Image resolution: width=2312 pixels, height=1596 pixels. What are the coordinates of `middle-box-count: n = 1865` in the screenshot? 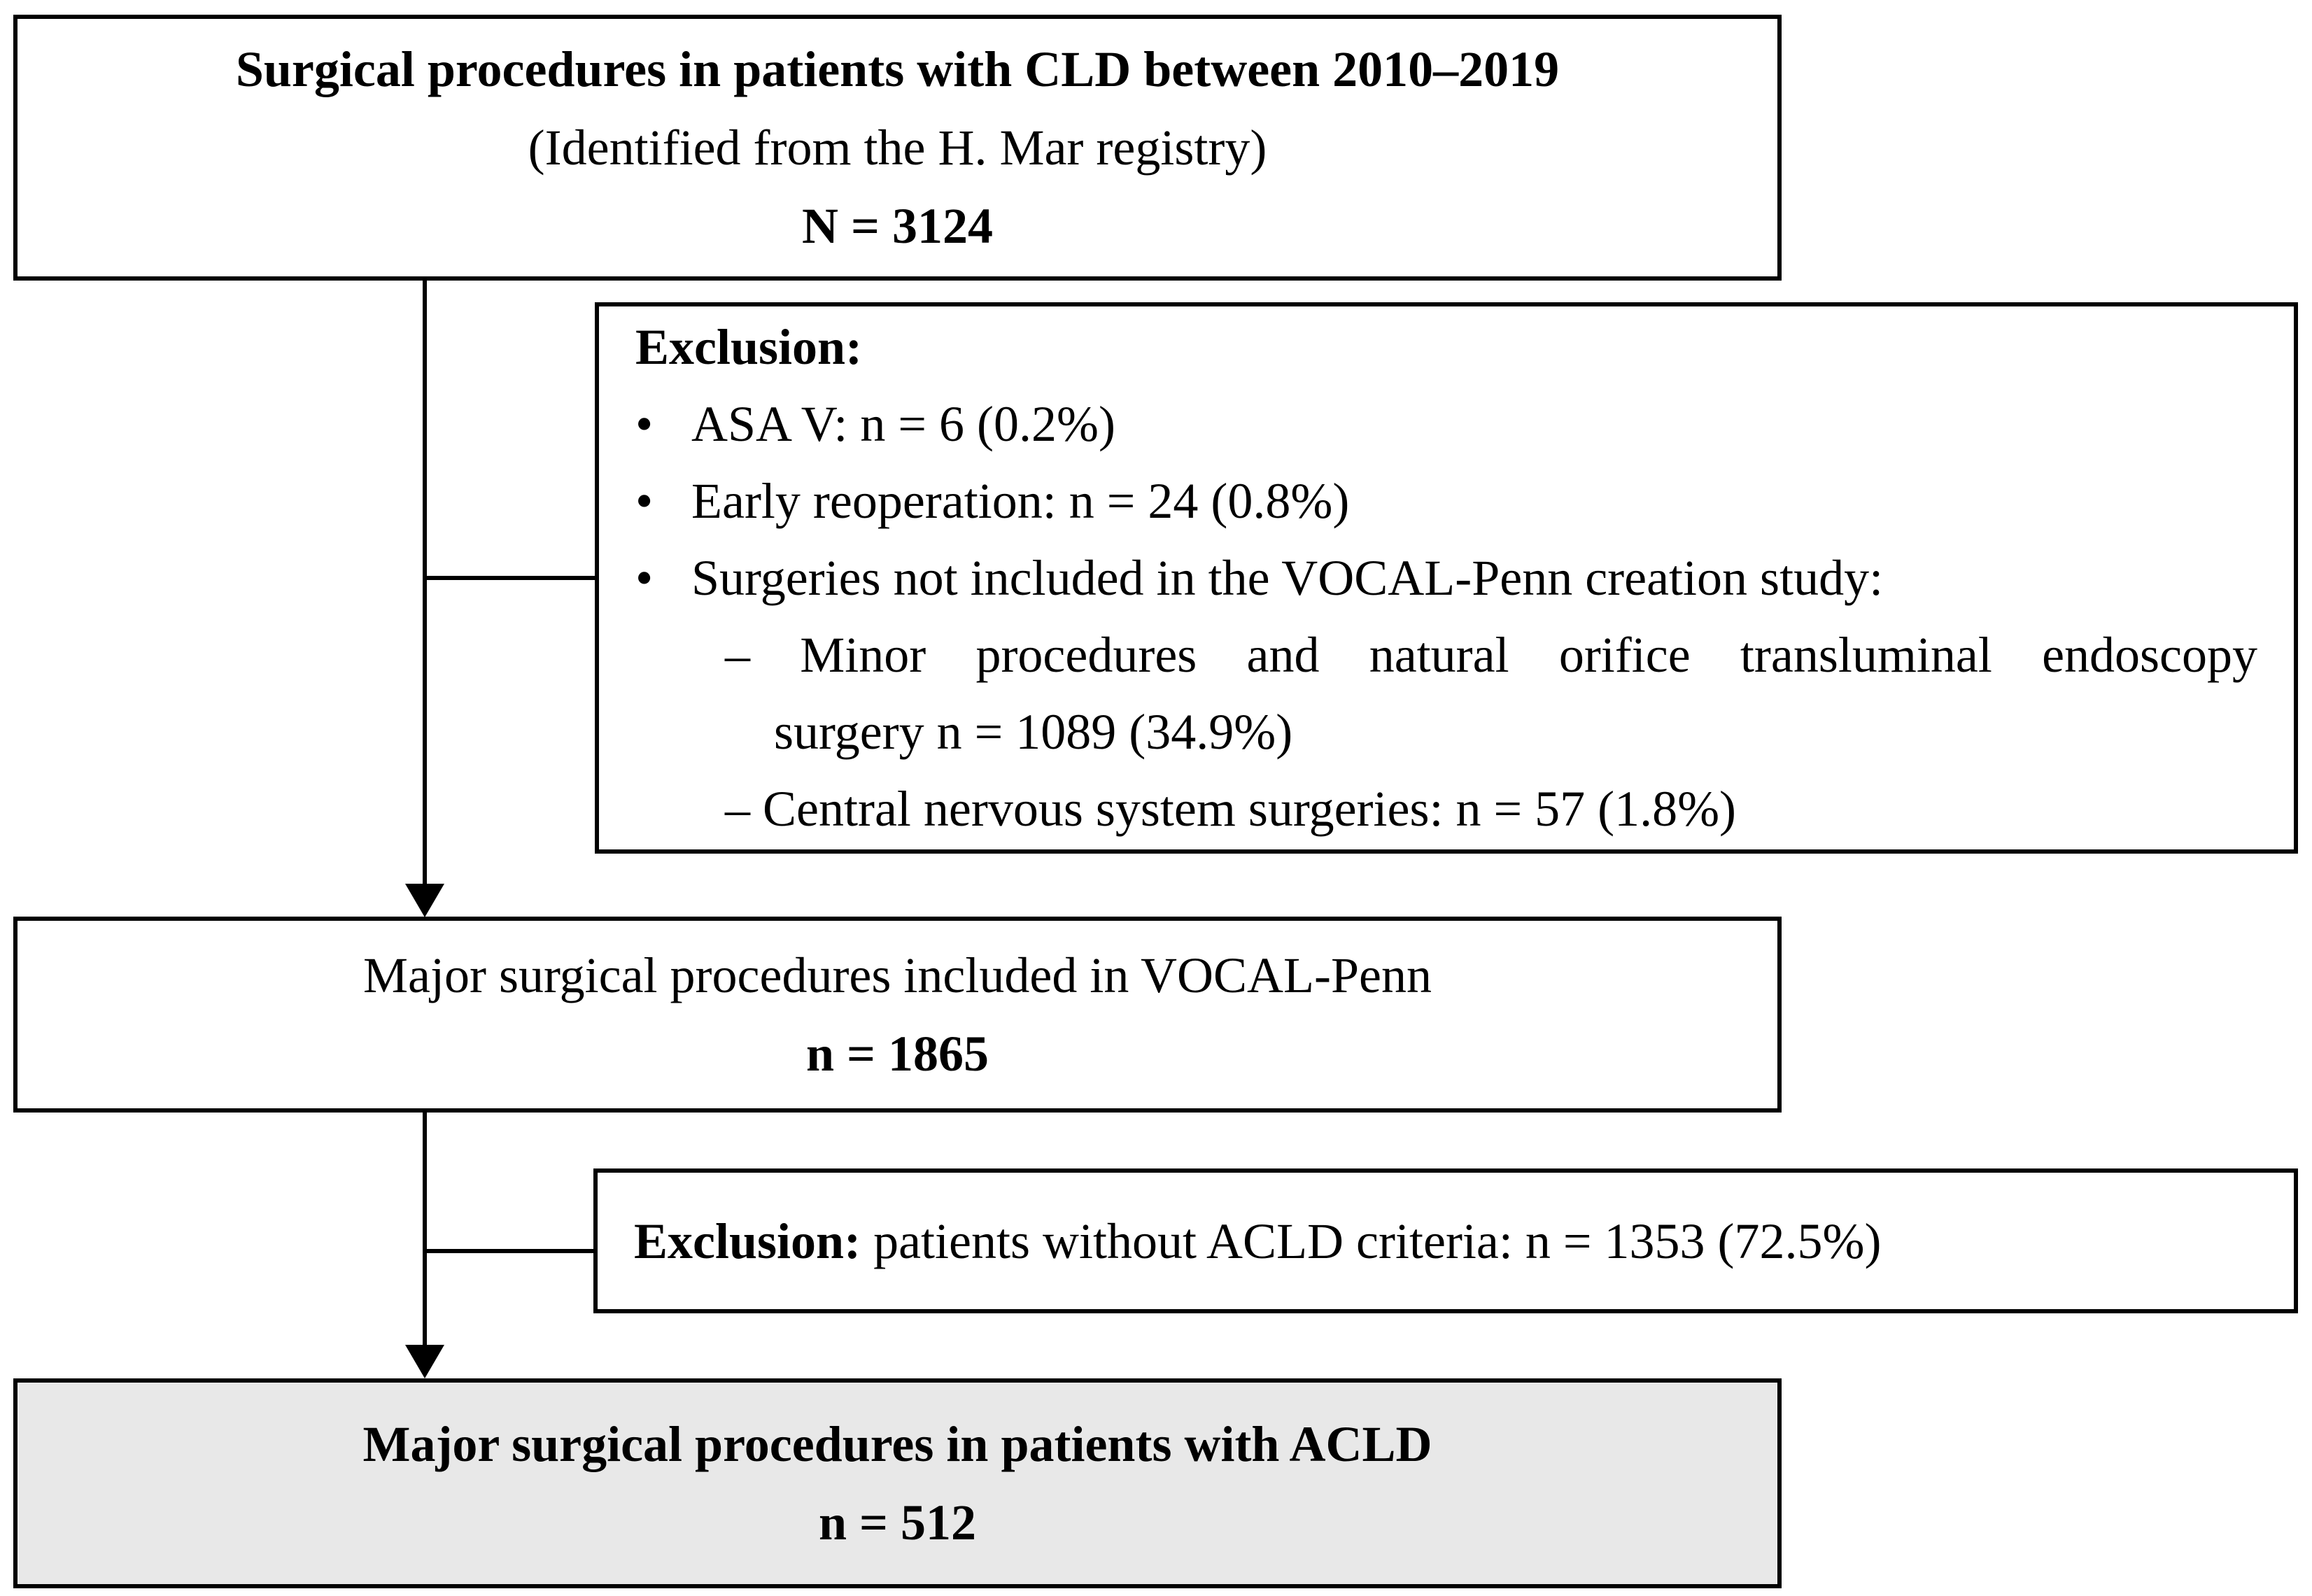 It's located at (897, 1054).